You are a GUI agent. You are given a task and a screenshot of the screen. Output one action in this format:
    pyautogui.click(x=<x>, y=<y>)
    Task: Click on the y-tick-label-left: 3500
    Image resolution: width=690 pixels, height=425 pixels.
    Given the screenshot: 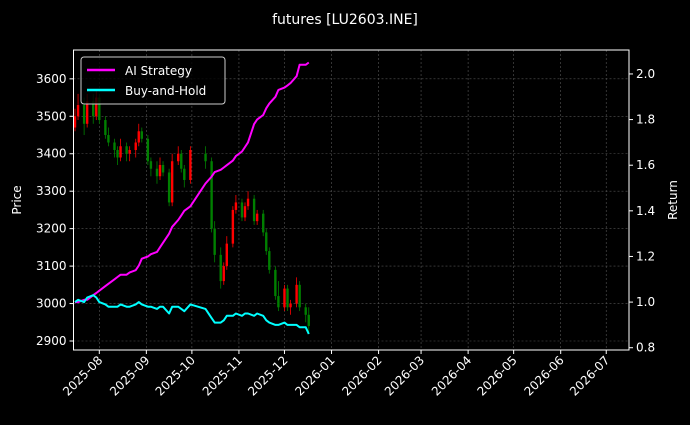 What is the action you would take?
    pyautogui.click(x=51, y=116)
    